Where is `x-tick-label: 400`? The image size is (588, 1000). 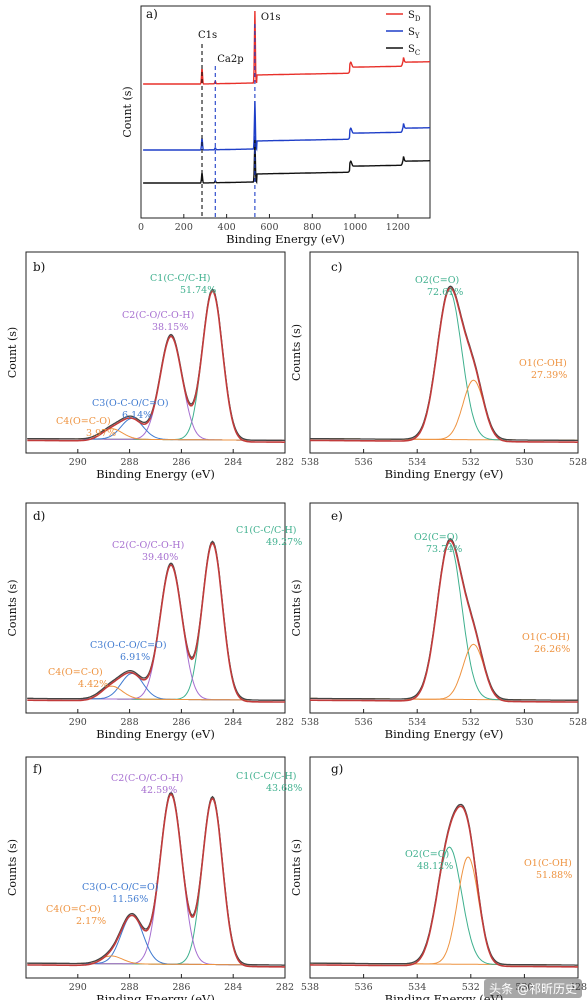
x-tick-label: 400 is located at coordinates (227, 227).